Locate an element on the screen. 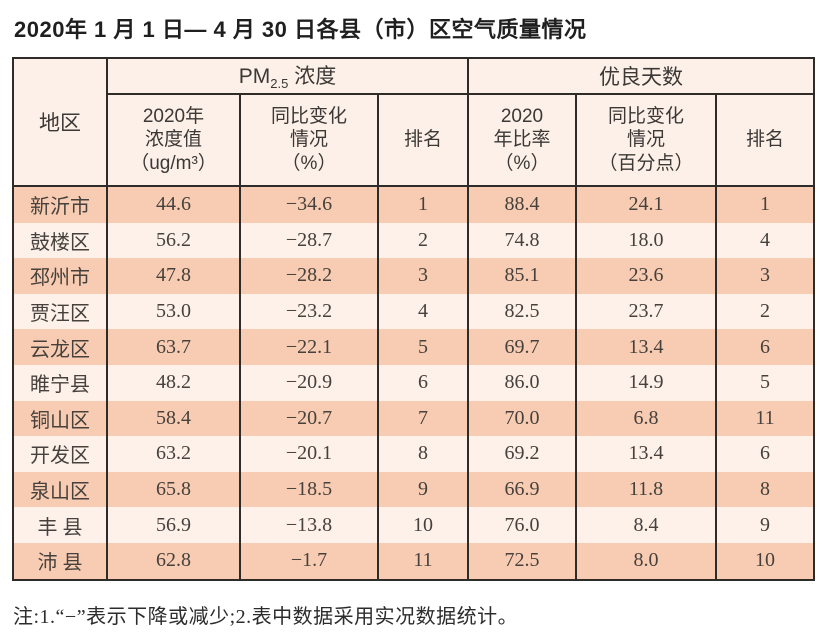 The image size is (825, 632). cell-pm-change: −23.2 is located at coordinates (309, 311).